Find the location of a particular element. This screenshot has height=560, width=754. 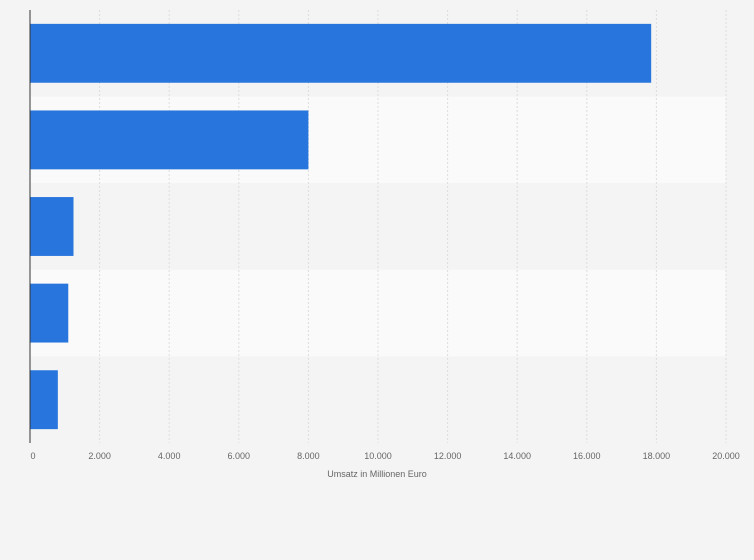

x-tick-label: 2.000 is located at coordinates (99, 456).